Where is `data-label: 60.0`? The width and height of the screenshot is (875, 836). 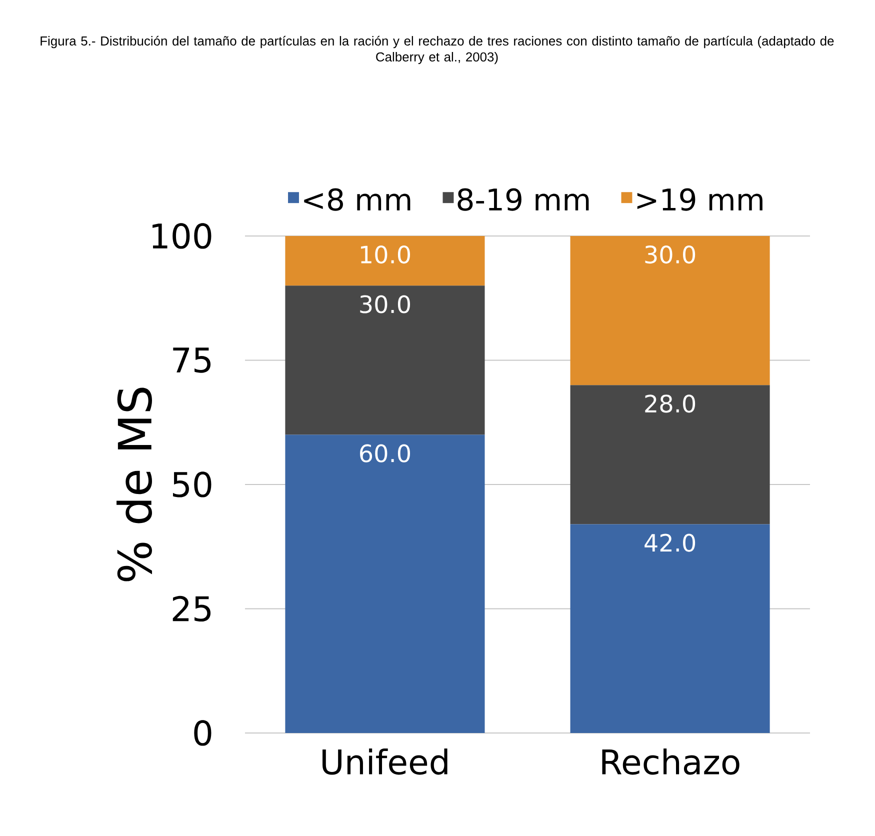
data-label: 60.0 is located at coordinates (385, 453).